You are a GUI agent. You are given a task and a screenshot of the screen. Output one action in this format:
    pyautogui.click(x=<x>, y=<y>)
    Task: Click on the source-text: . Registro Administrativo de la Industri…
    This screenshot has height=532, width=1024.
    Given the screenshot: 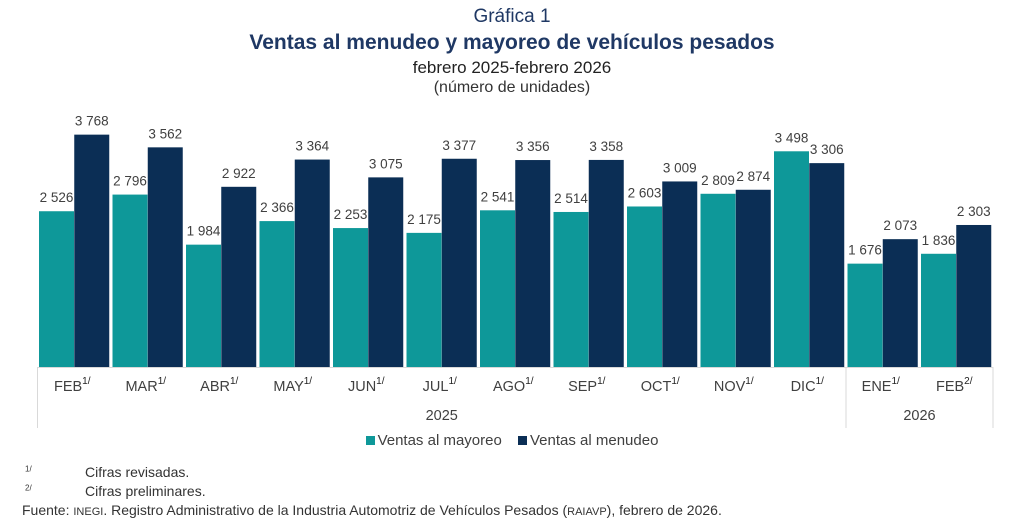 What is the action you would take?
    pyautogui.click(x=335, y=510)
    